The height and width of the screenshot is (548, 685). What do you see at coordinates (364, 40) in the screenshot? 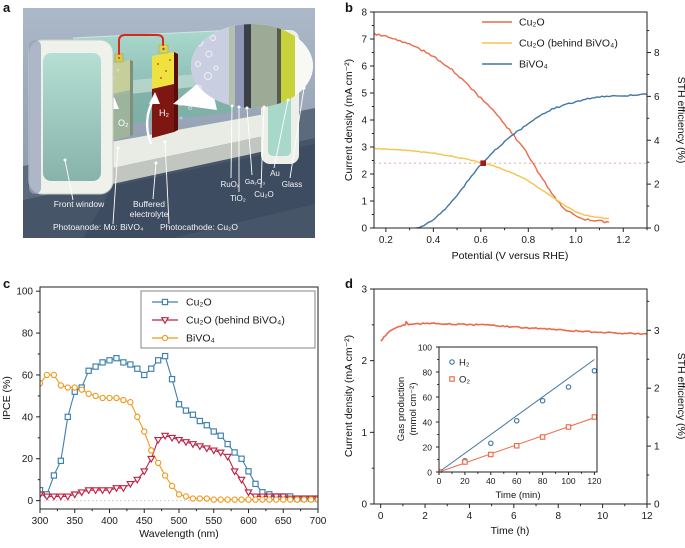
I see `y-tick-label: 7` at bounding box center [364, 40].